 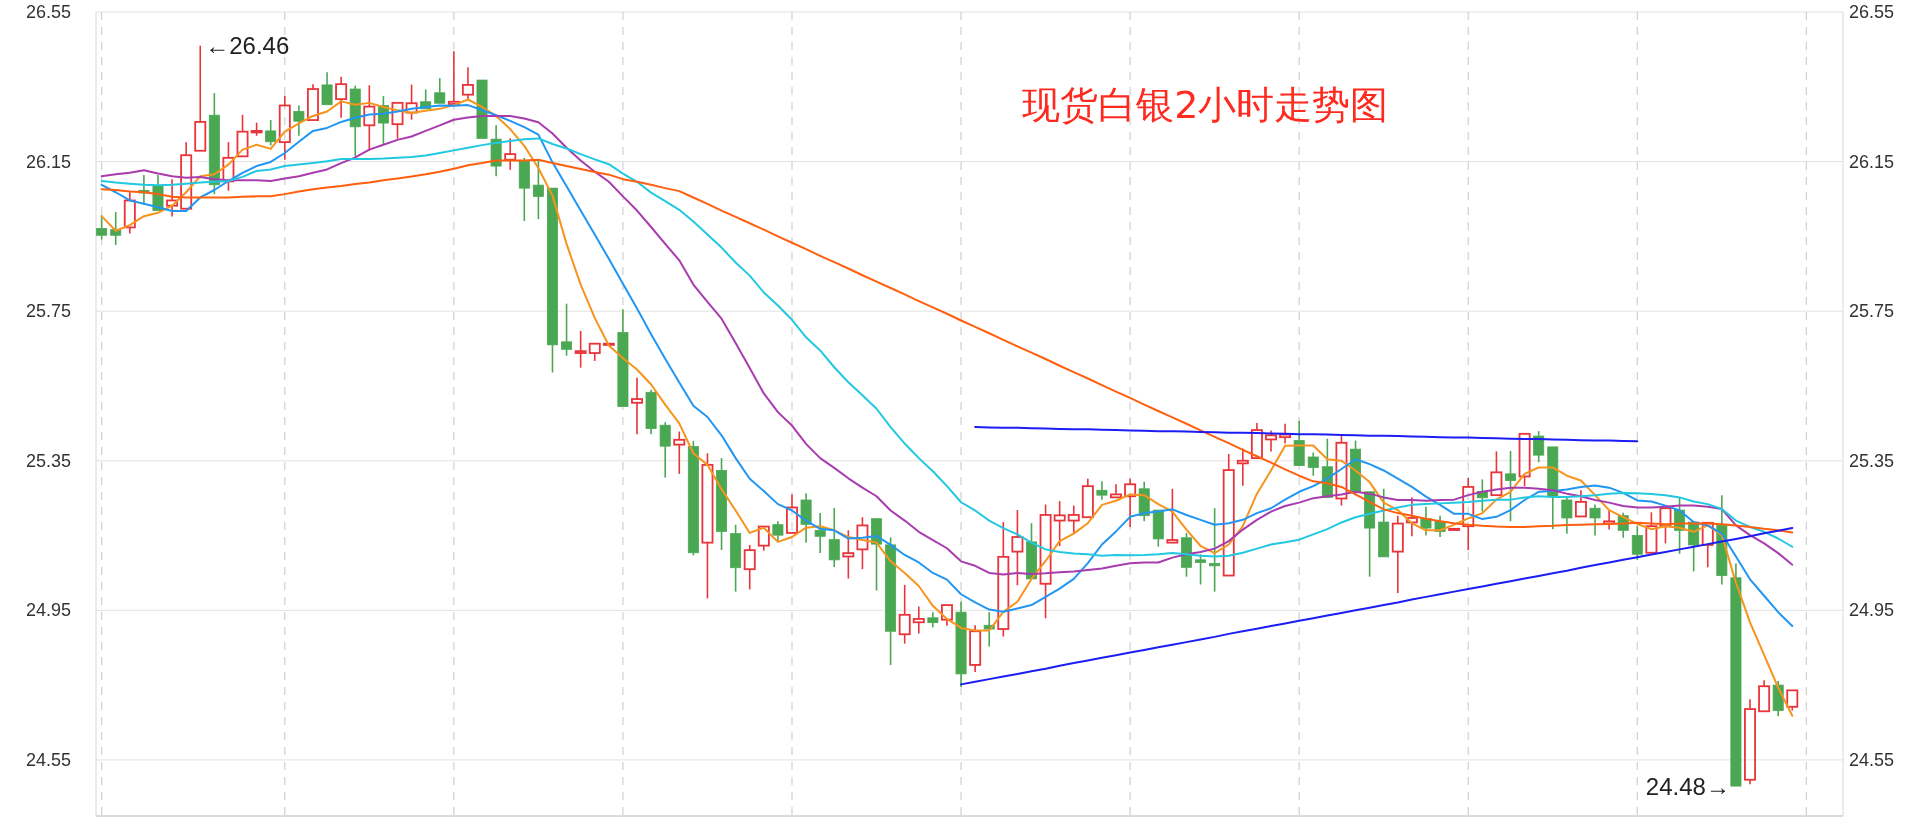 What do you see at coordinates (48, 161) in the screenshot?
I see `y-tick-label: 26.15` at bounding box center [48, 161].